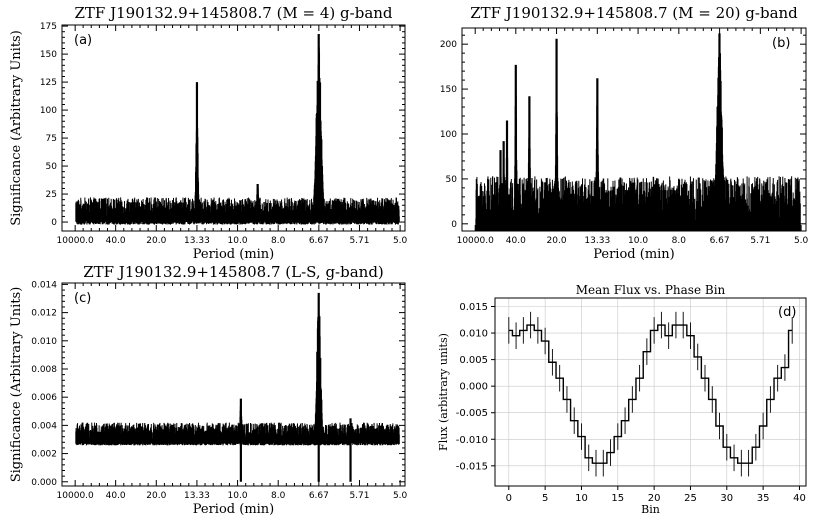 The image size is (831, 527). Describe the element at coordinates (44, 370) in the screenshot. I see `y-tick-label: 0.008` at that location.